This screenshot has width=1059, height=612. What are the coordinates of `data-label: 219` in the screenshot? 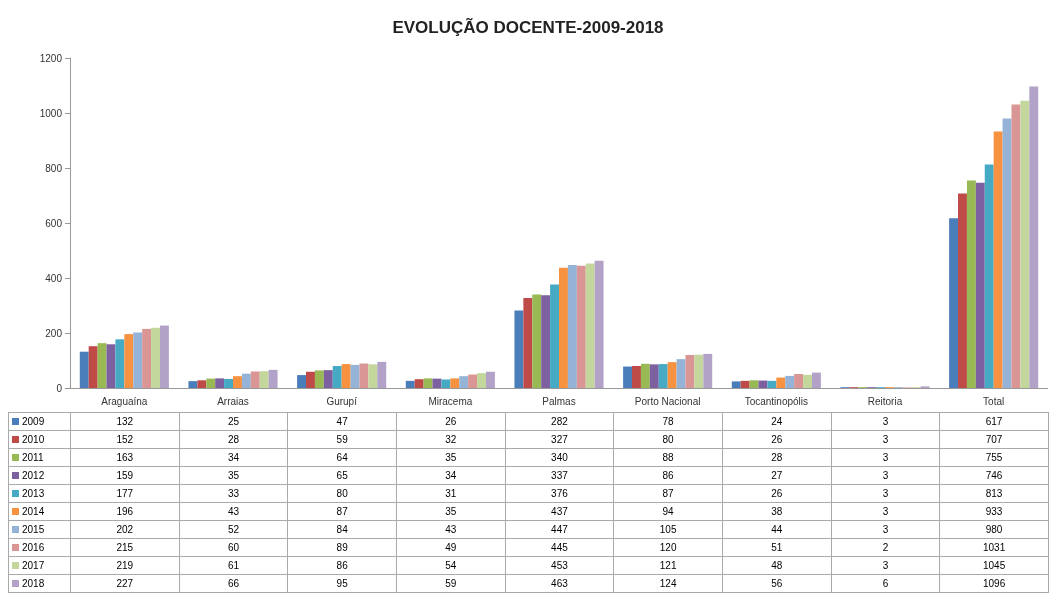 It's located at (125, 565).